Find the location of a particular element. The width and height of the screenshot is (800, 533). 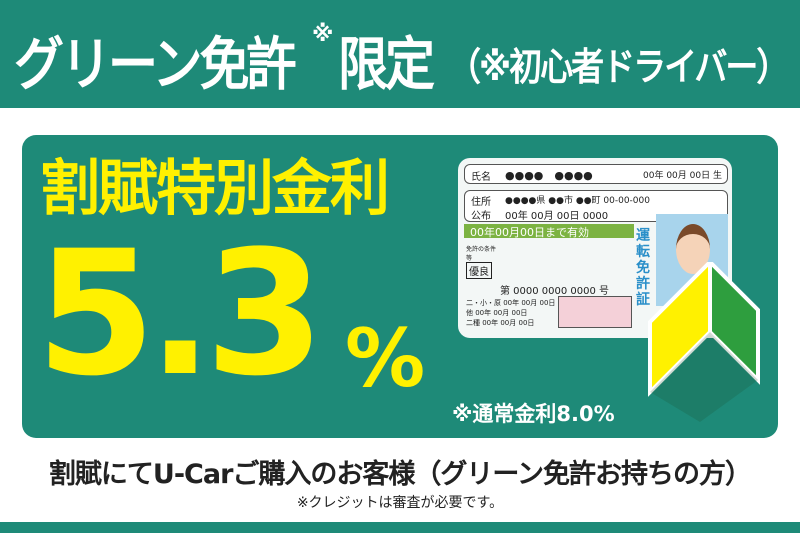

name-row: 氏名 ●●●● ●●●● 00年 00月 00日 生 is located at coordinates (596, 174).